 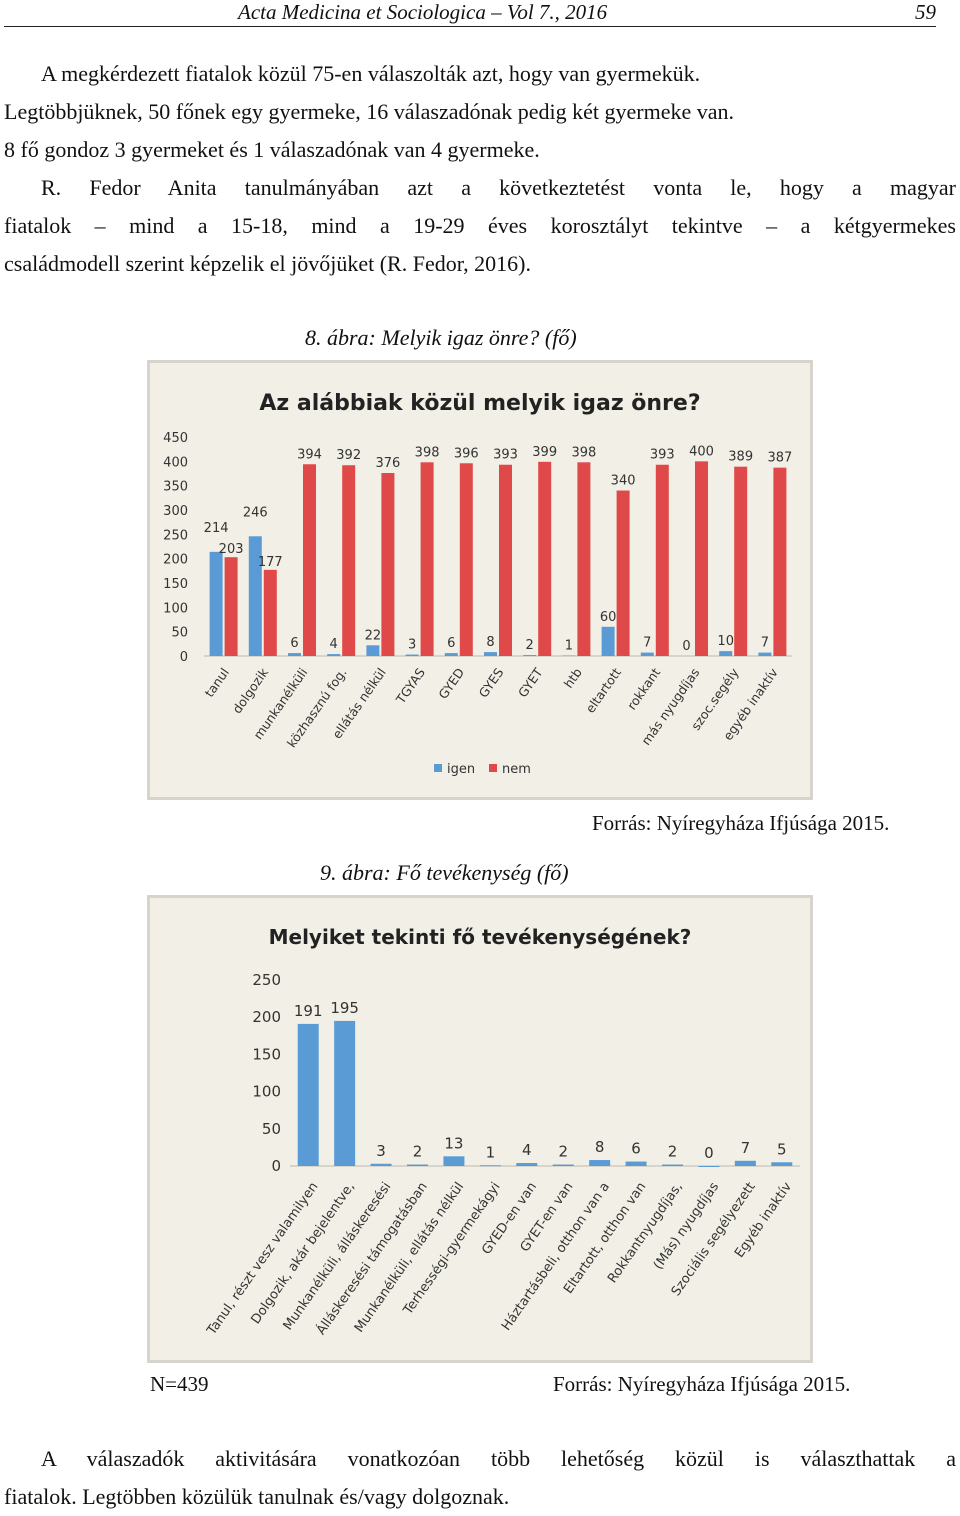 What do you see at coordinates (179, 1384) in the screenshot?
I see `figure-9-n: N=439` at bounding box center [179, 1384].